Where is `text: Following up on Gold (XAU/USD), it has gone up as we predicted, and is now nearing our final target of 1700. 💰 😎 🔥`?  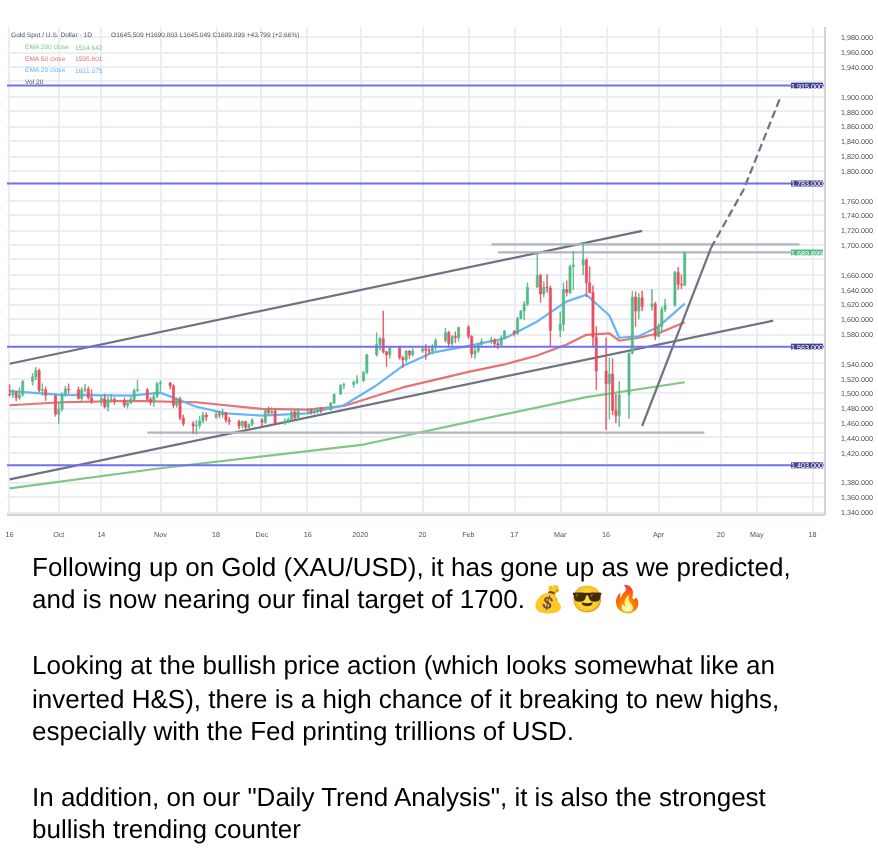 text: Following up on Gold (XAU/USD), it has gone up as we predicted, and is now nearing our final target of 1700. 💰 😎 🔥 is located at coordinates (411, 583).